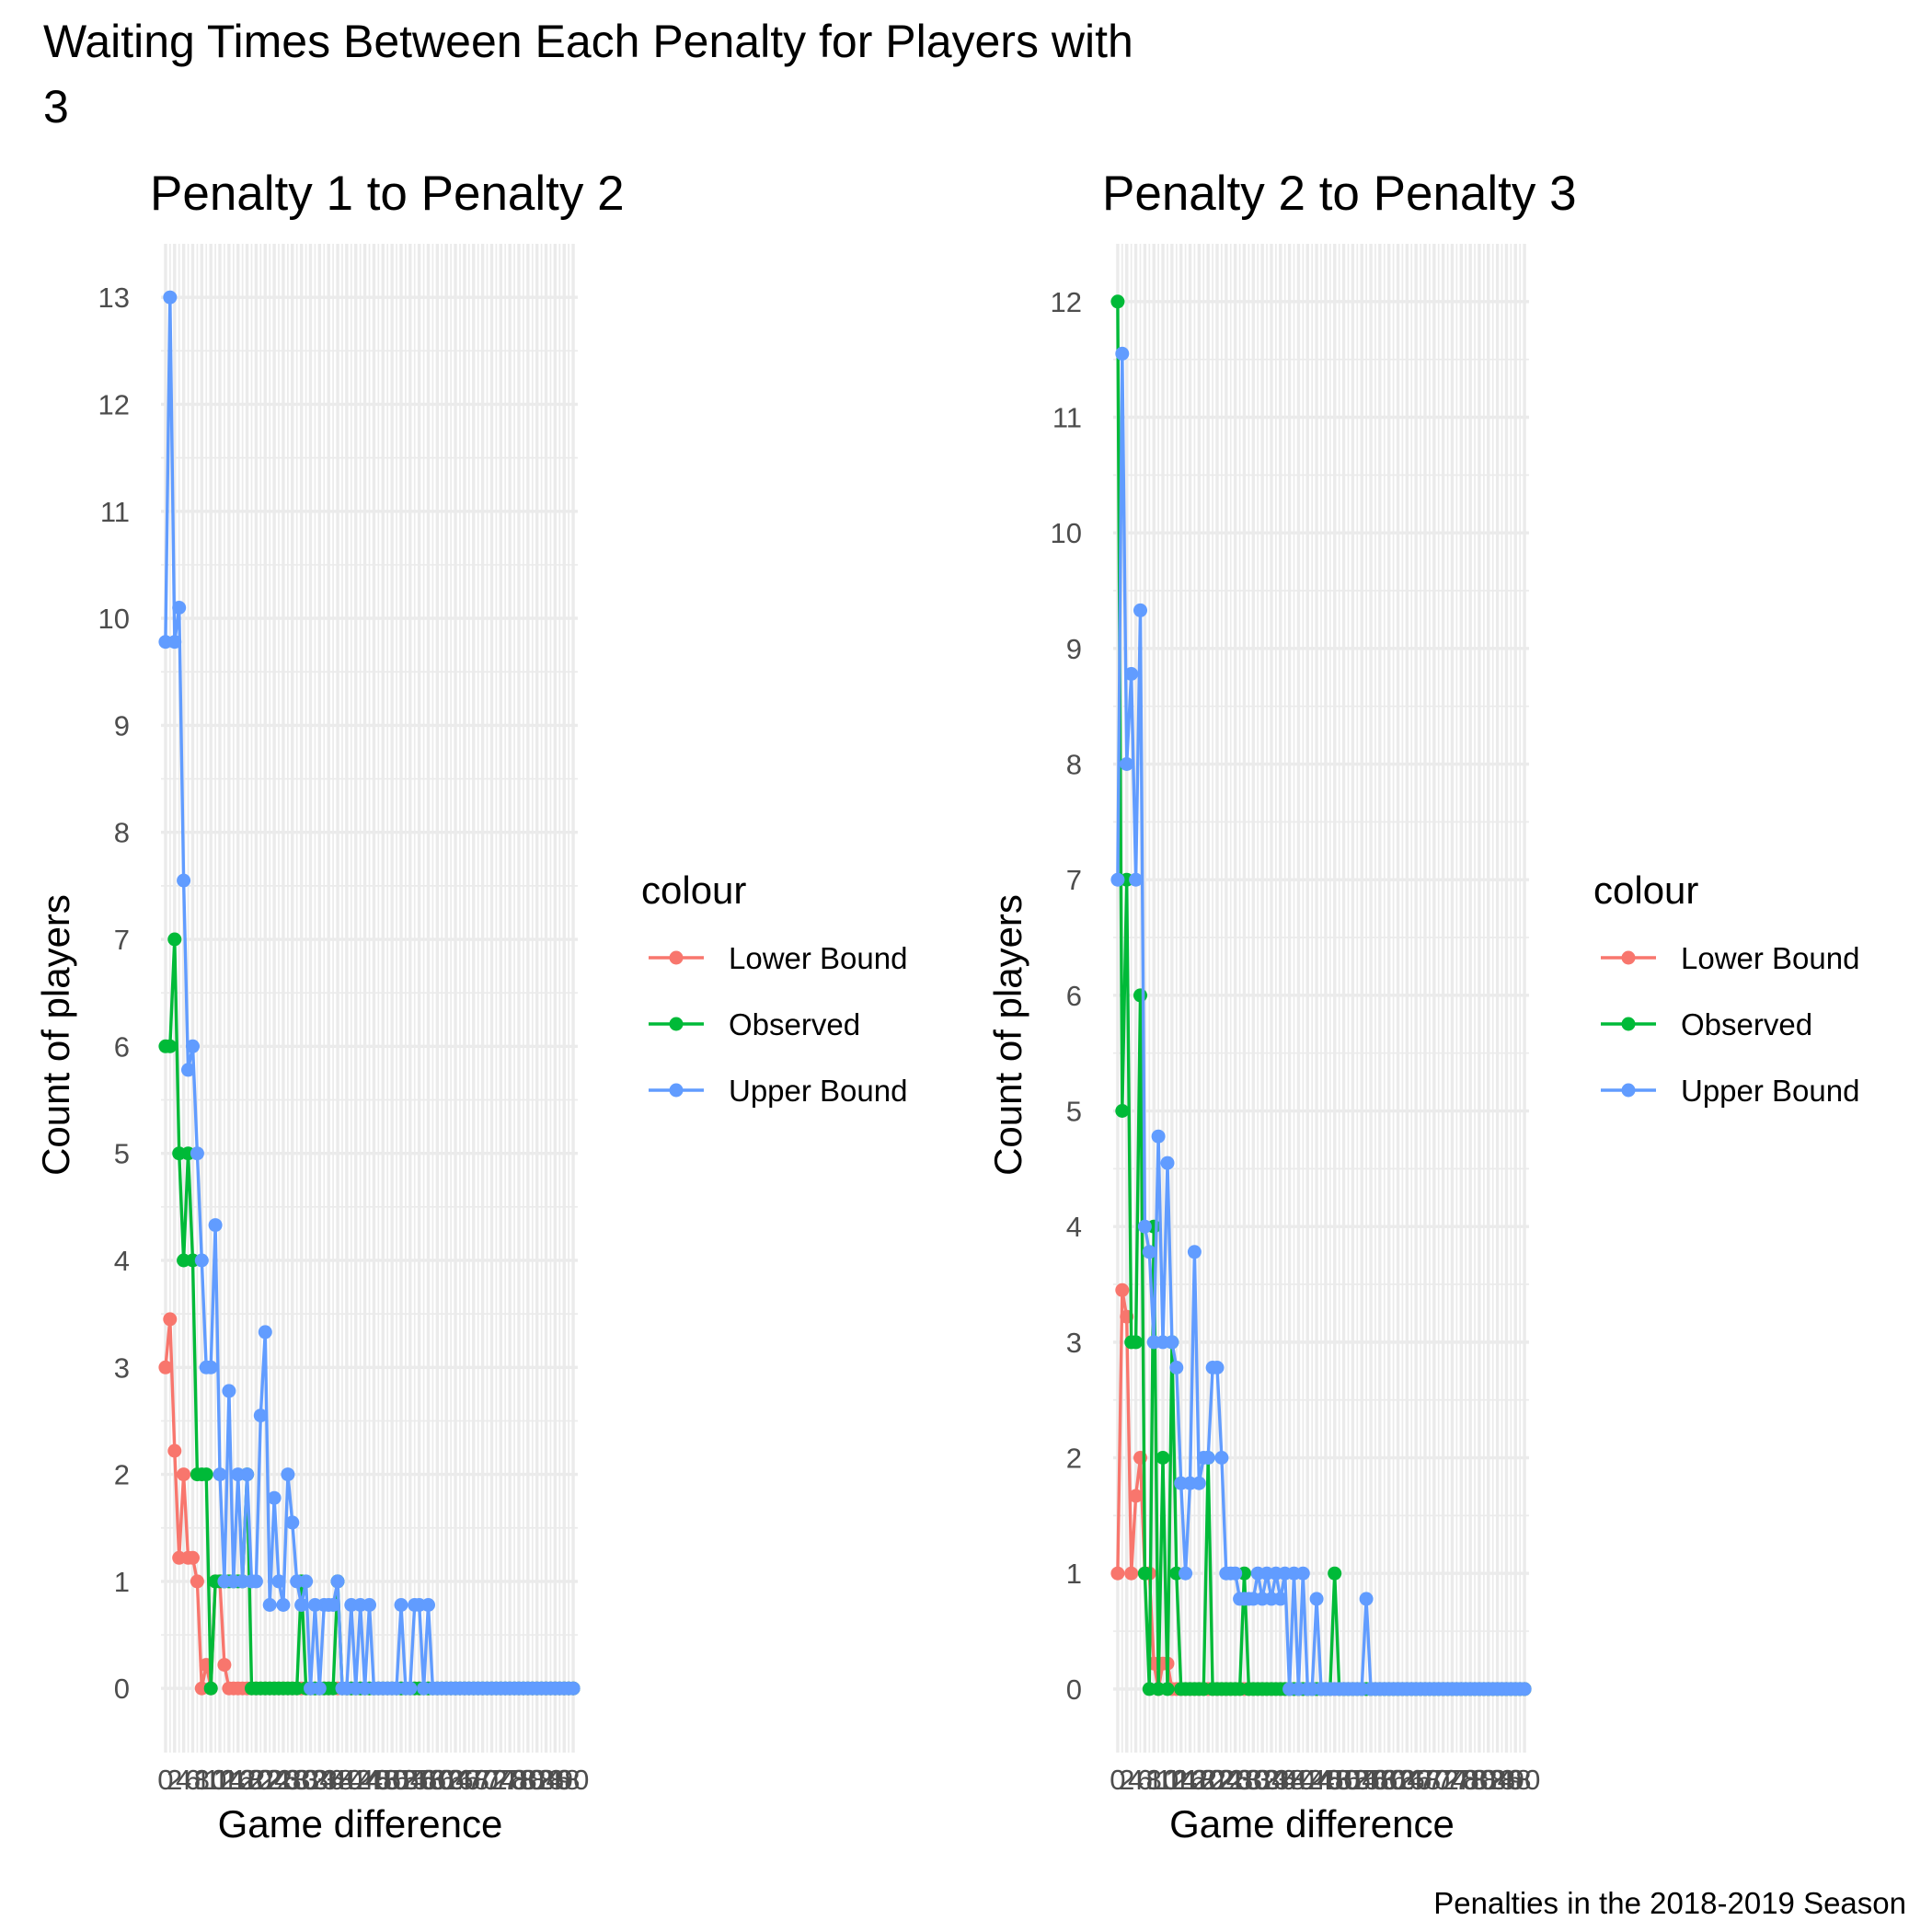  What do you see at coordinates (114, 298) in the screenshot?
I see `y-tick-label: 13` at bounding box center [114, 298].